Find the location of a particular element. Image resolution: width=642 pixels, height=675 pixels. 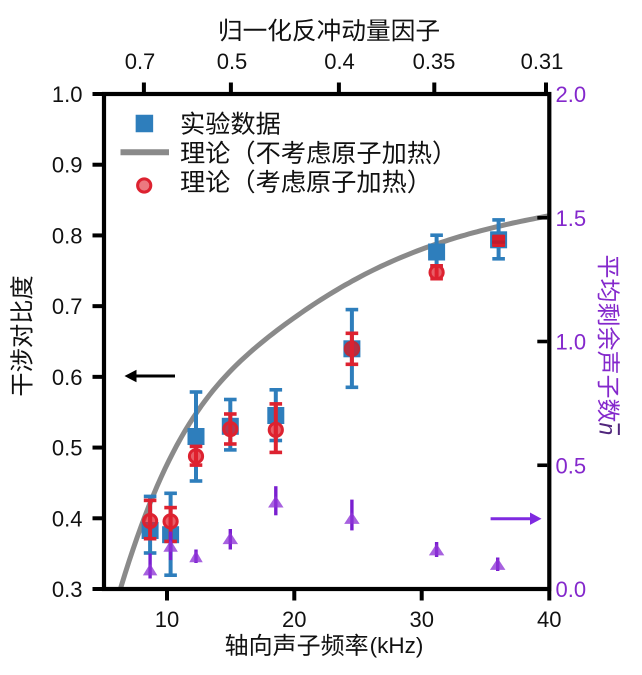

svg-text: 10 is located at coordinates (167, 619).